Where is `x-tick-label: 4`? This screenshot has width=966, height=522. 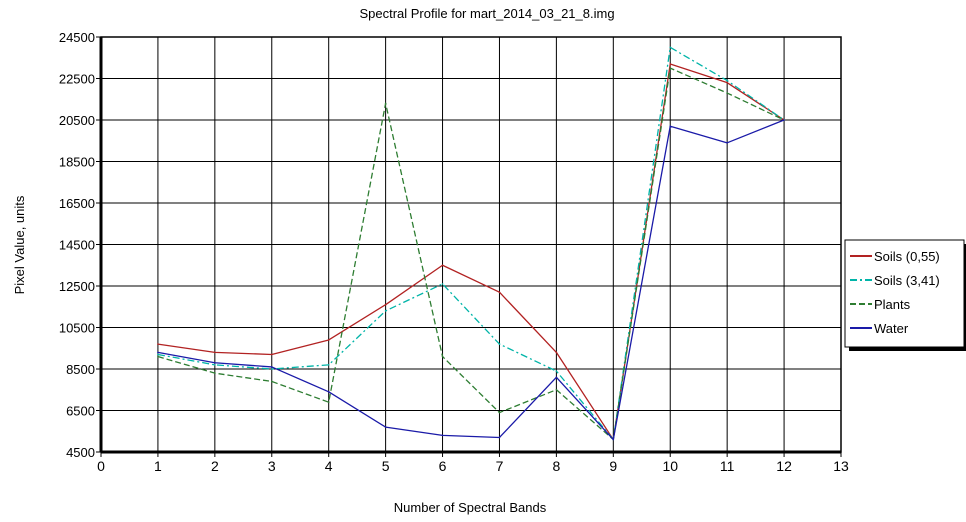 x-tick-label: 4 is located at coordinates (329, 466).